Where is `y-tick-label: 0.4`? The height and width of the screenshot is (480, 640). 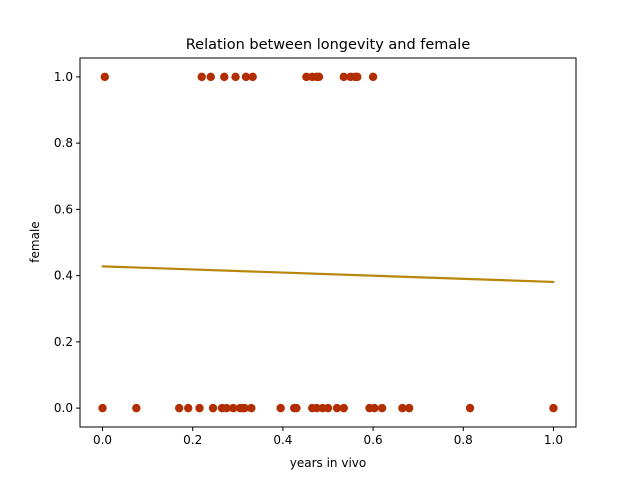 y-tick-label: 0.4 is located at coordinates (63, 276).